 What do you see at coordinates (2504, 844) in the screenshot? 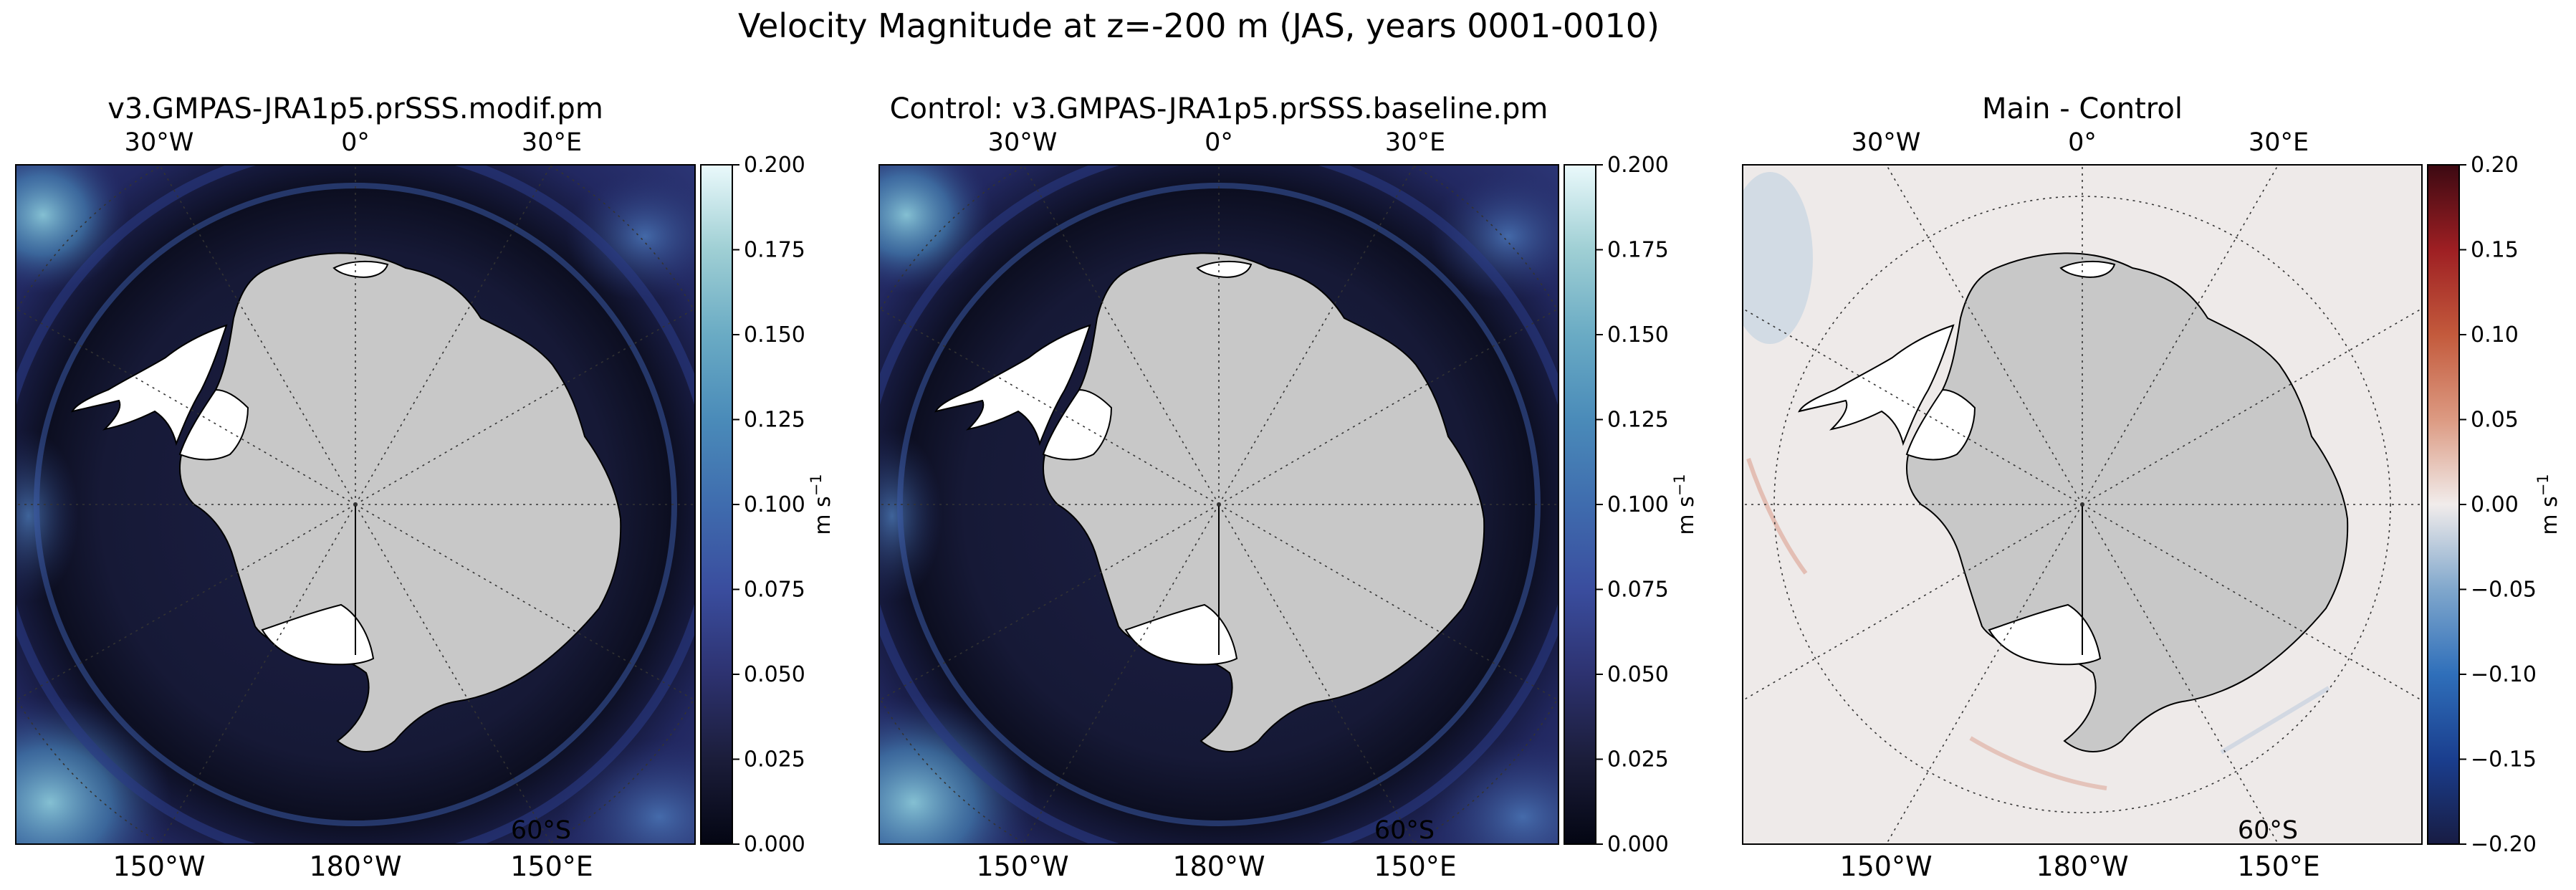
I see `colorbar-tick-label: −0.20` at bounding box center [2504, 844].